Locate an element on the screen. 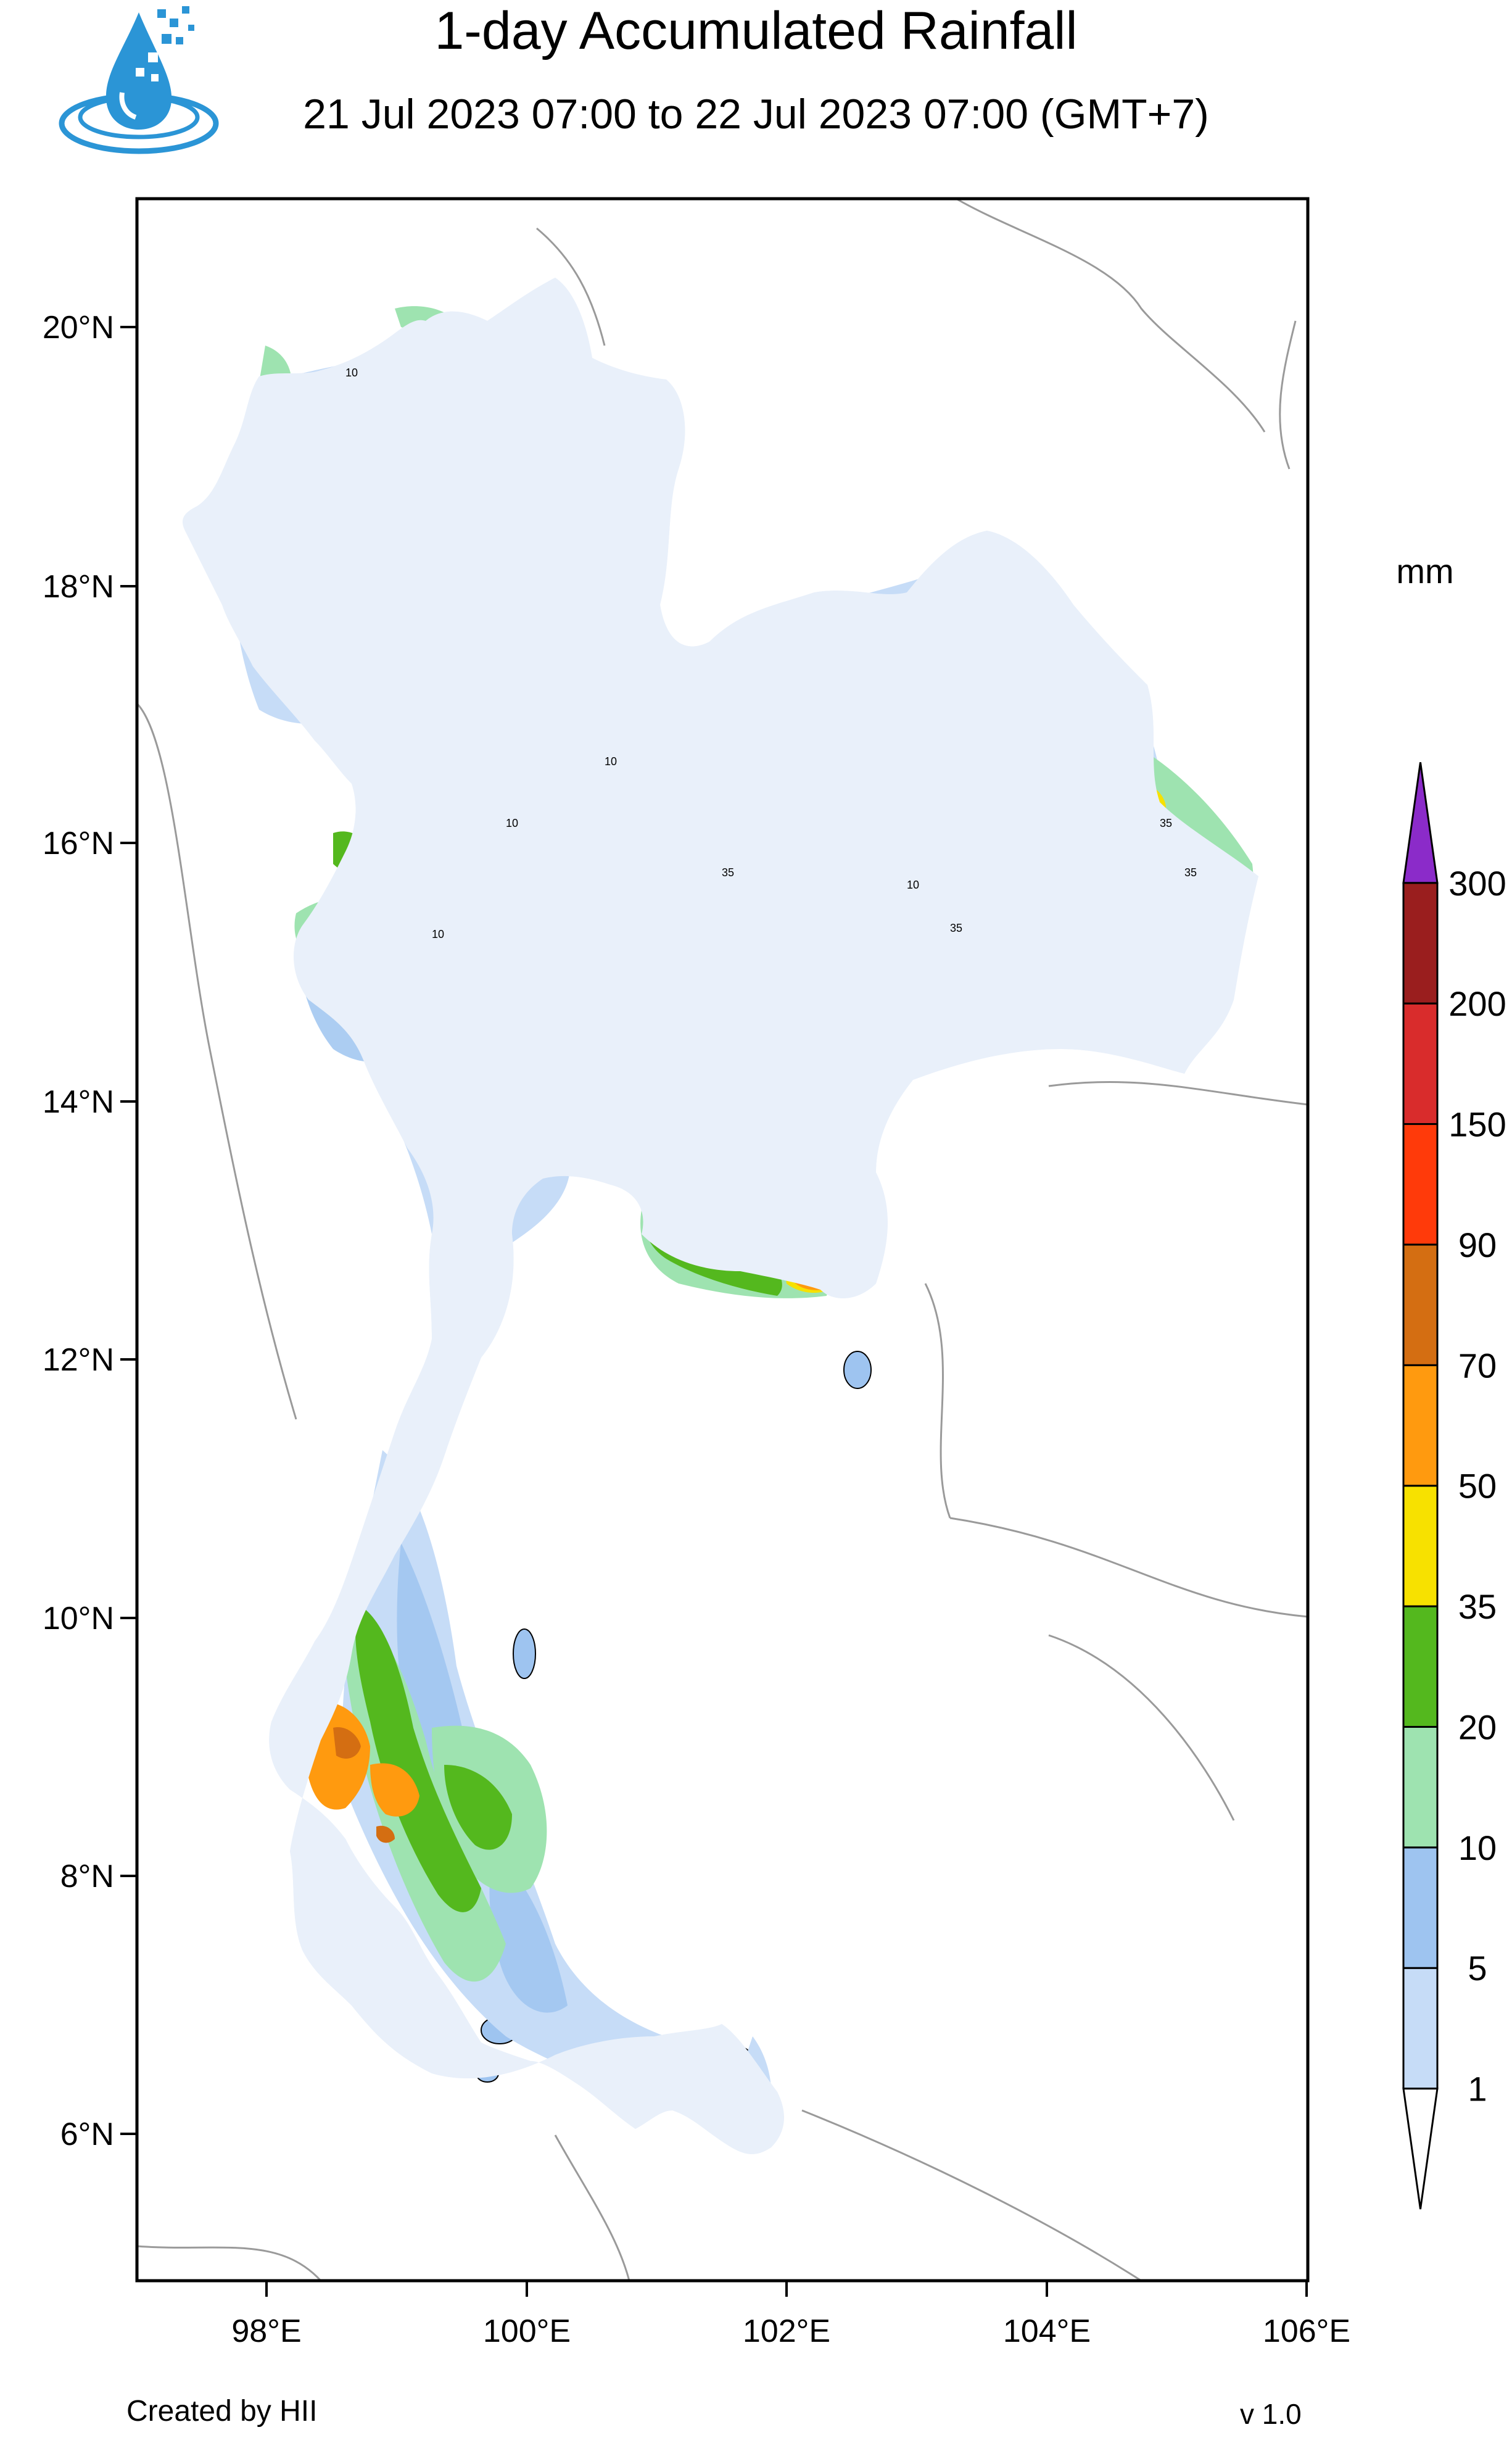 Image resolution: width=1512 pixels, height=2443 pixels. water-drop-logo-icon is located at coordinates (139, 80).